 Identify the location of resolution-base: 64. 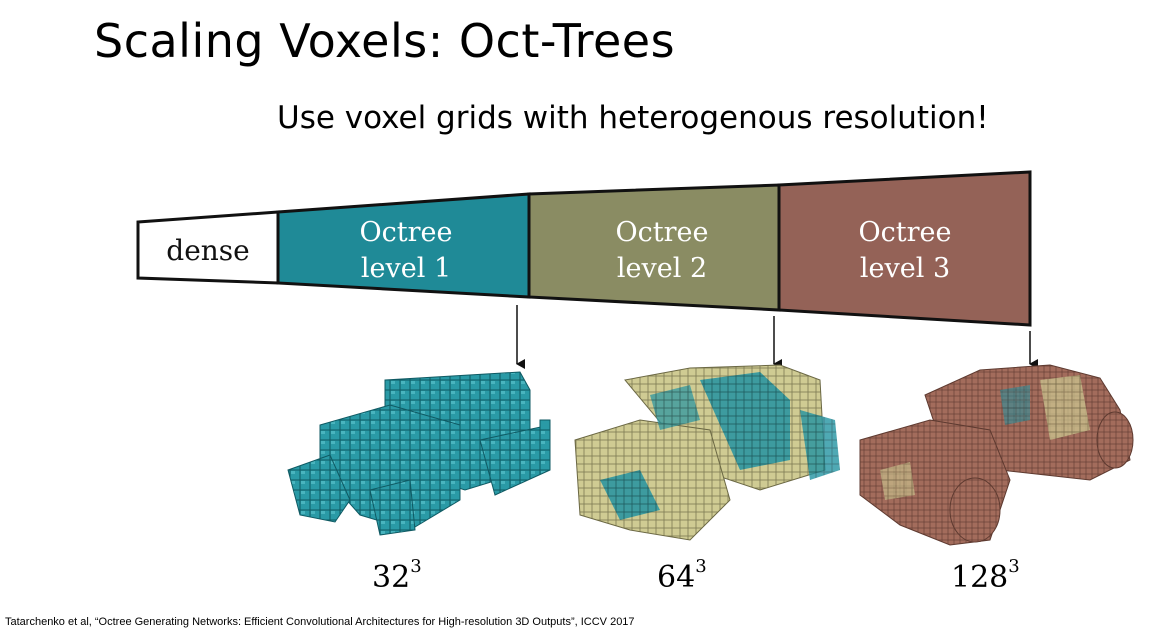
(676, 577).